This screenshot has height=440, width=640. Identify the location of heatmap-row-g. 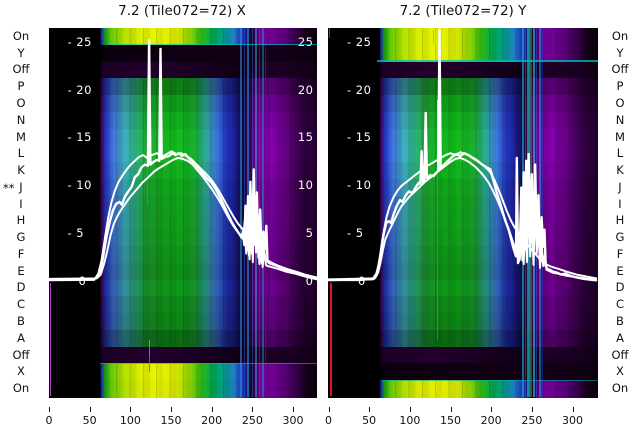
(463, 238).